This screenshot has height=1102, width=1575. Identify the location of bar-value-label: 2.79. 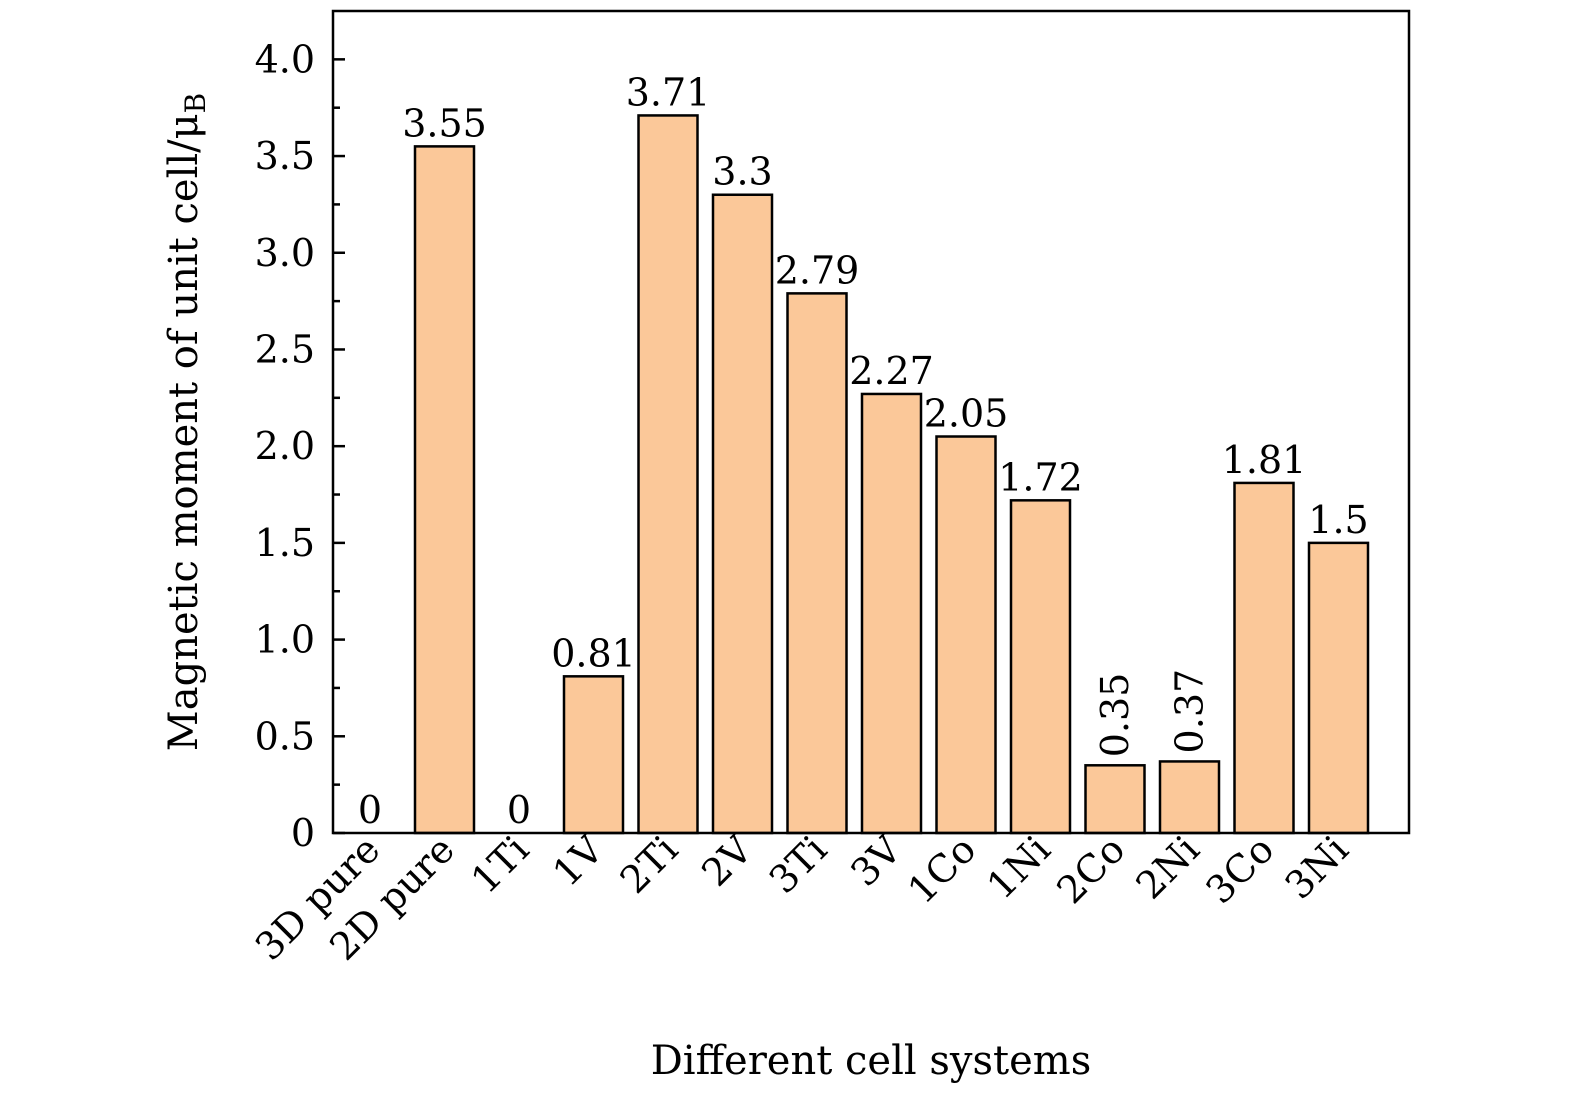
(817, 270).